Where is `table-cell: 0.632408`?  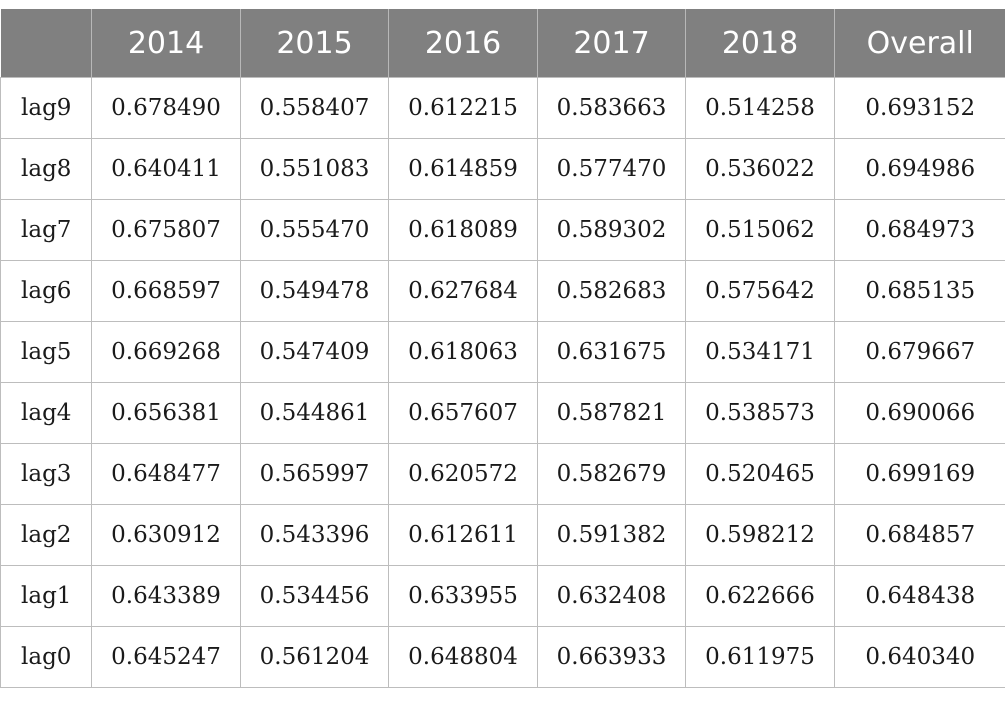 table-cell: 0.632408 is located at coordinates (611, 596).